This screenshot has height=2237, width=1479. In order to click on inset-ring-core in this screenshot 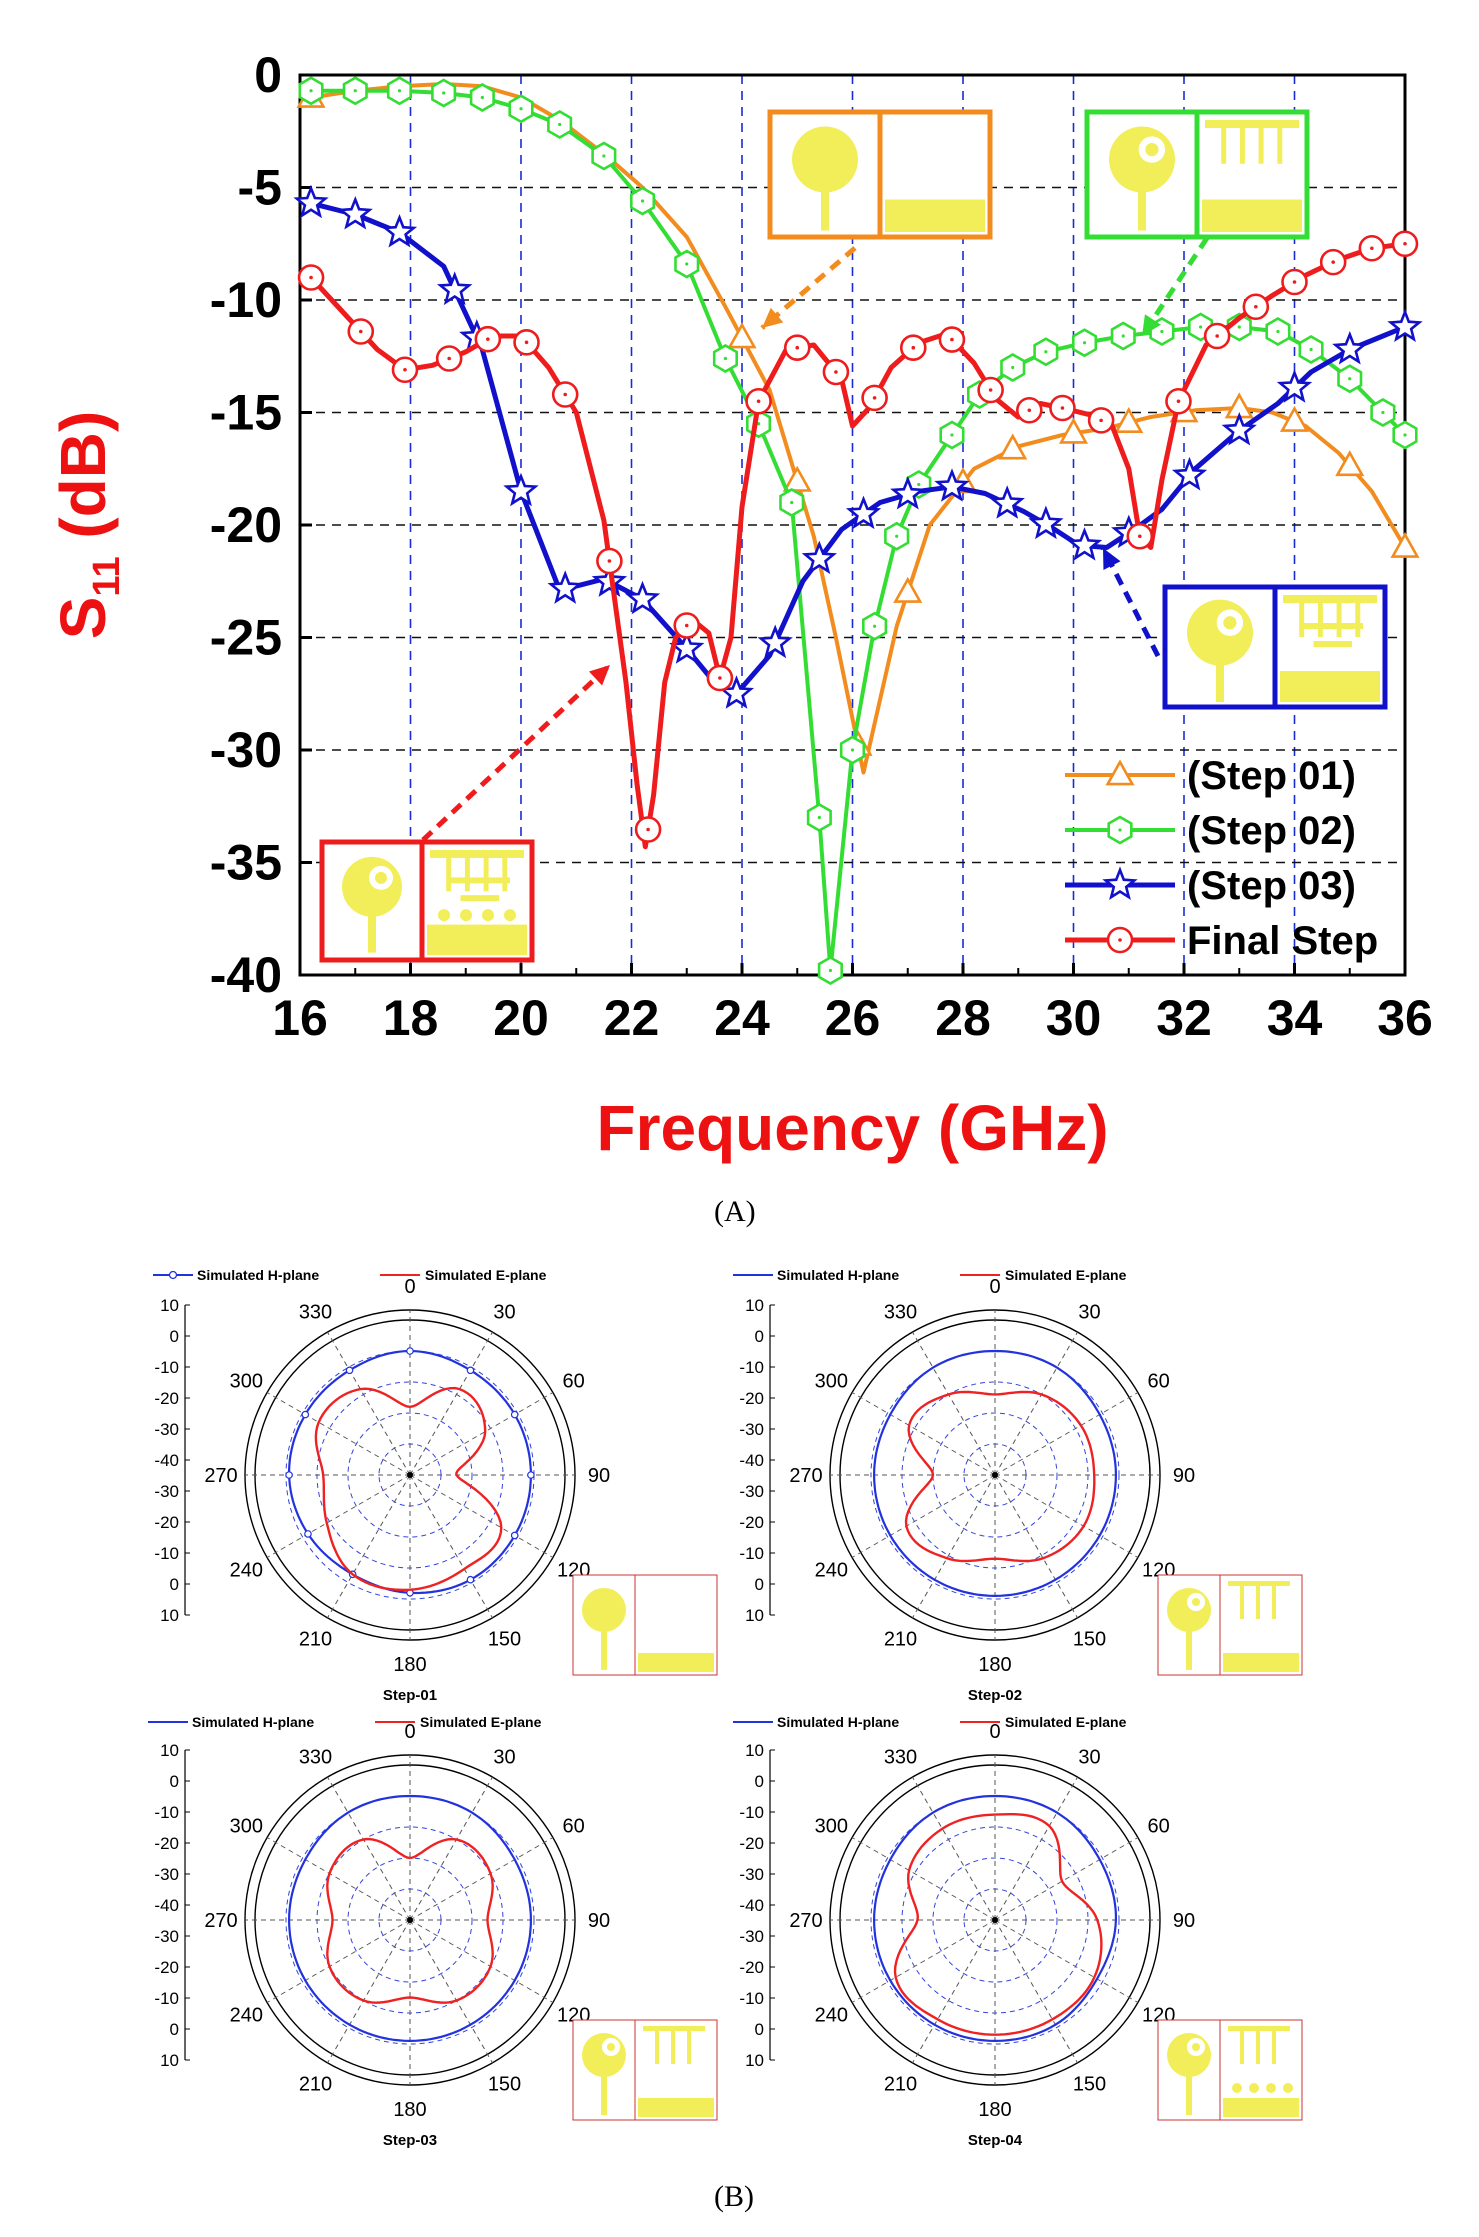, I will do `click(1196, 2047)`.